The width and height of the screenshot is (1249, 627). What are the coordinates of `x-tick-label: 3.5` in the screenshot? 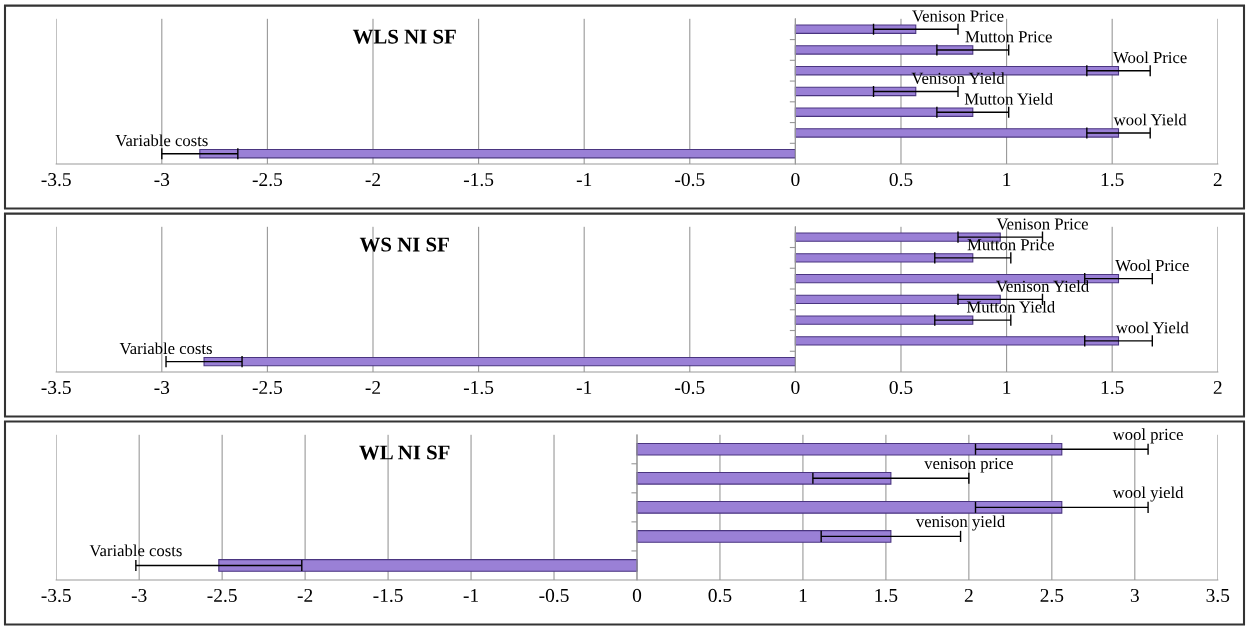 It's located at (1218, 595).